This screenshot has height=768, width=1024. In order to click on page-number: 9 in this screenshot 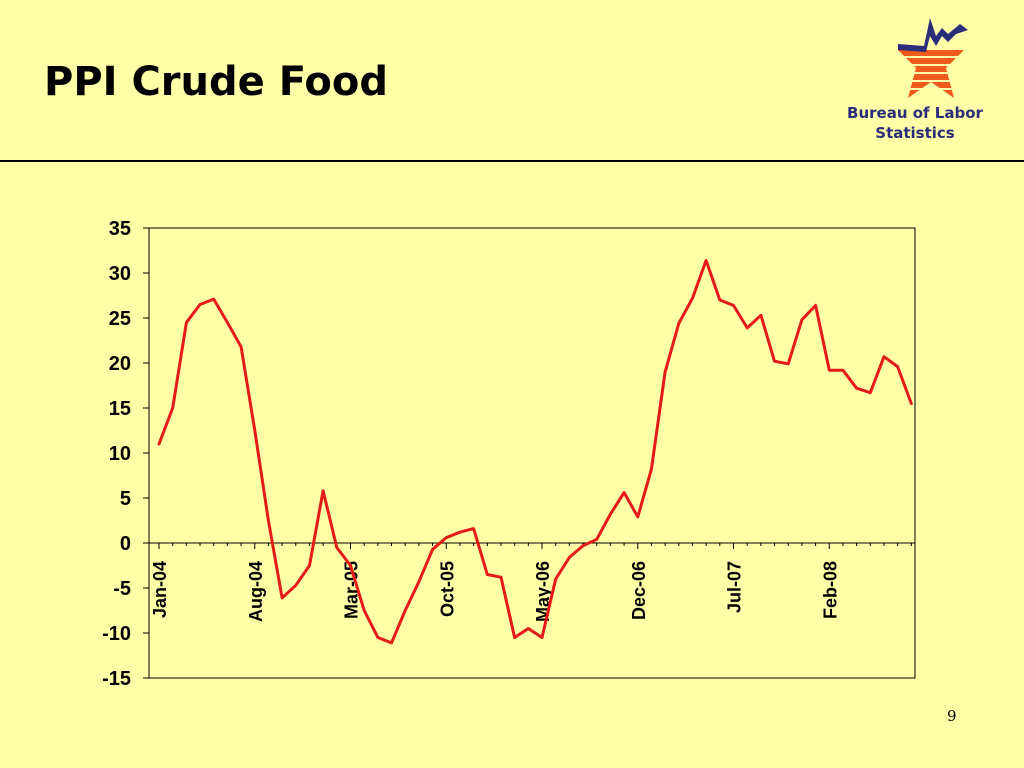, I will do `click(952, 716)`.